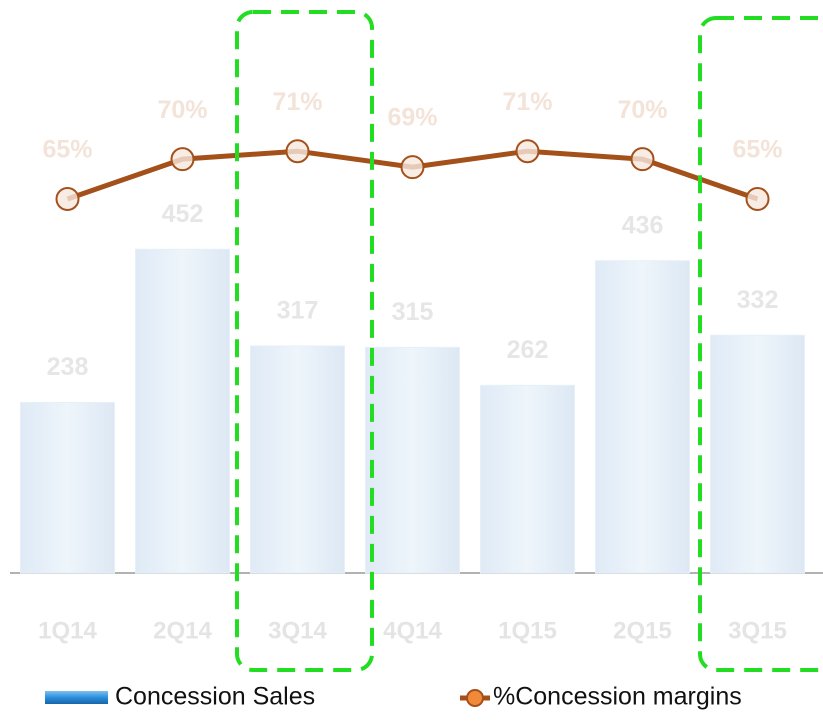 The image size is (823, 727). I want to click on x-tick-label: 3Q15, so click(757, 630).